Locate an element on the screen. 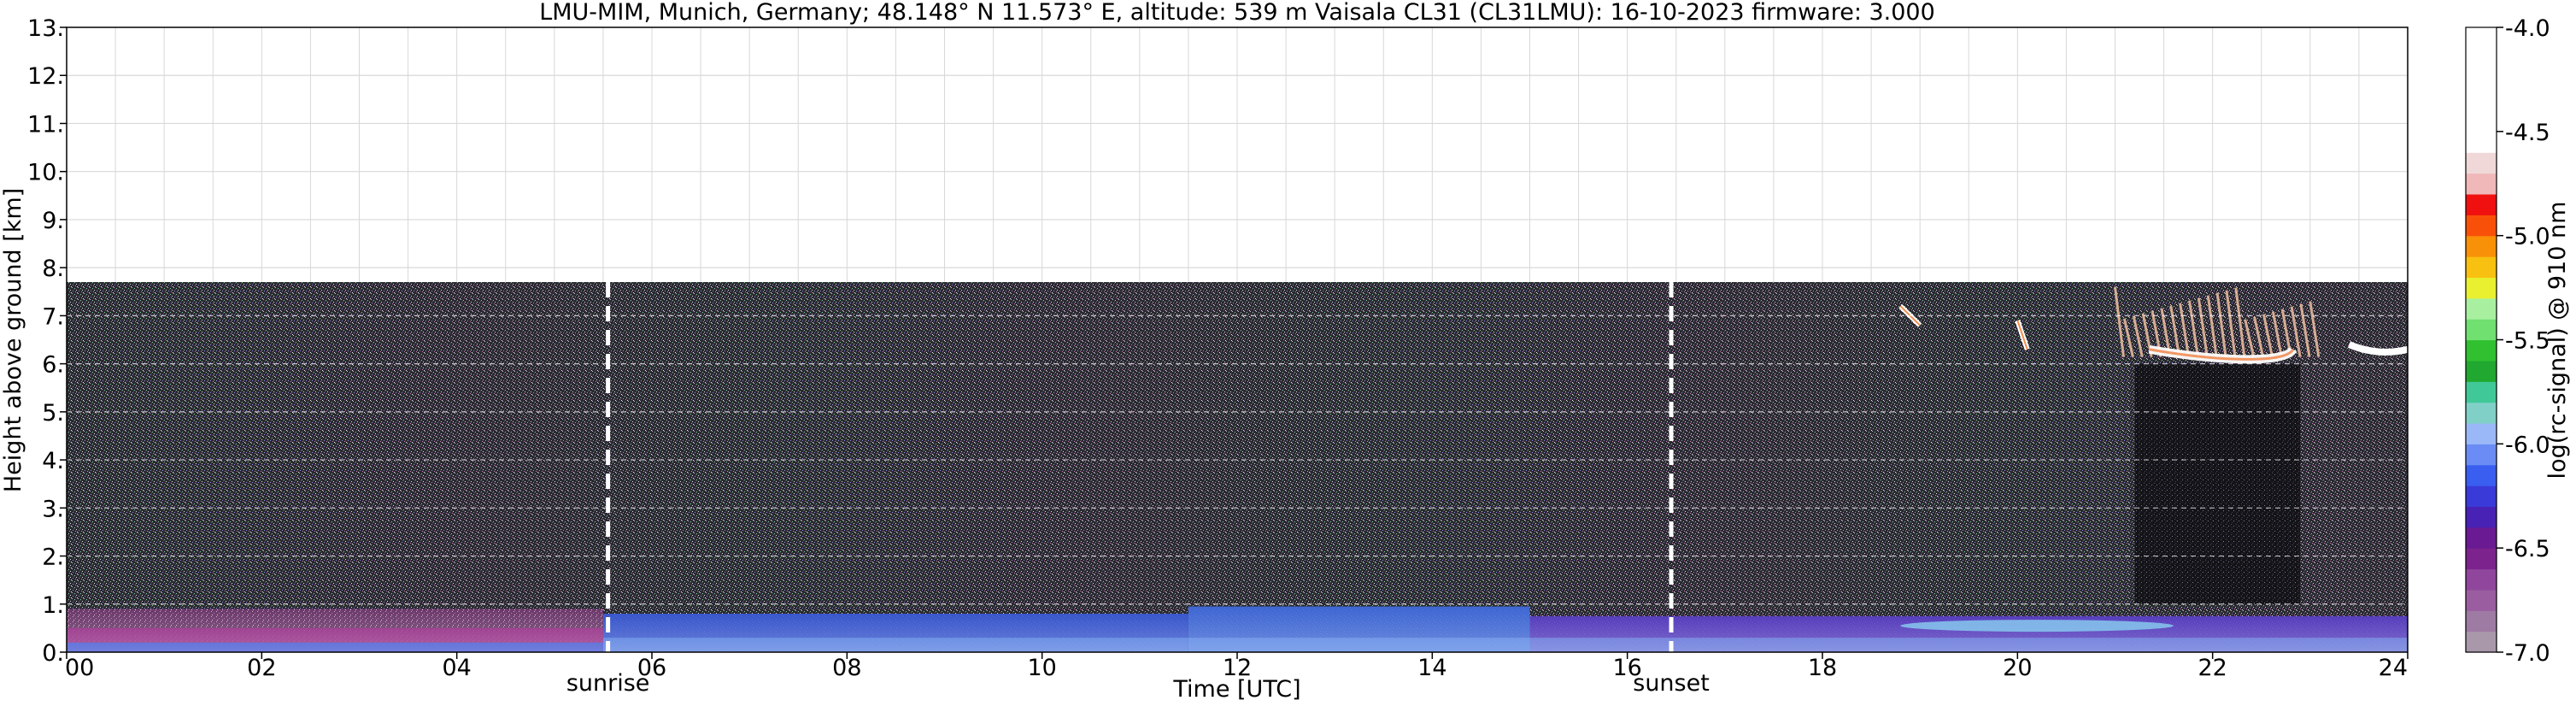 This screenshot has width=2576, height=706. colorbar-tick-label: -7.0 is located at coordinates (2527, 653).